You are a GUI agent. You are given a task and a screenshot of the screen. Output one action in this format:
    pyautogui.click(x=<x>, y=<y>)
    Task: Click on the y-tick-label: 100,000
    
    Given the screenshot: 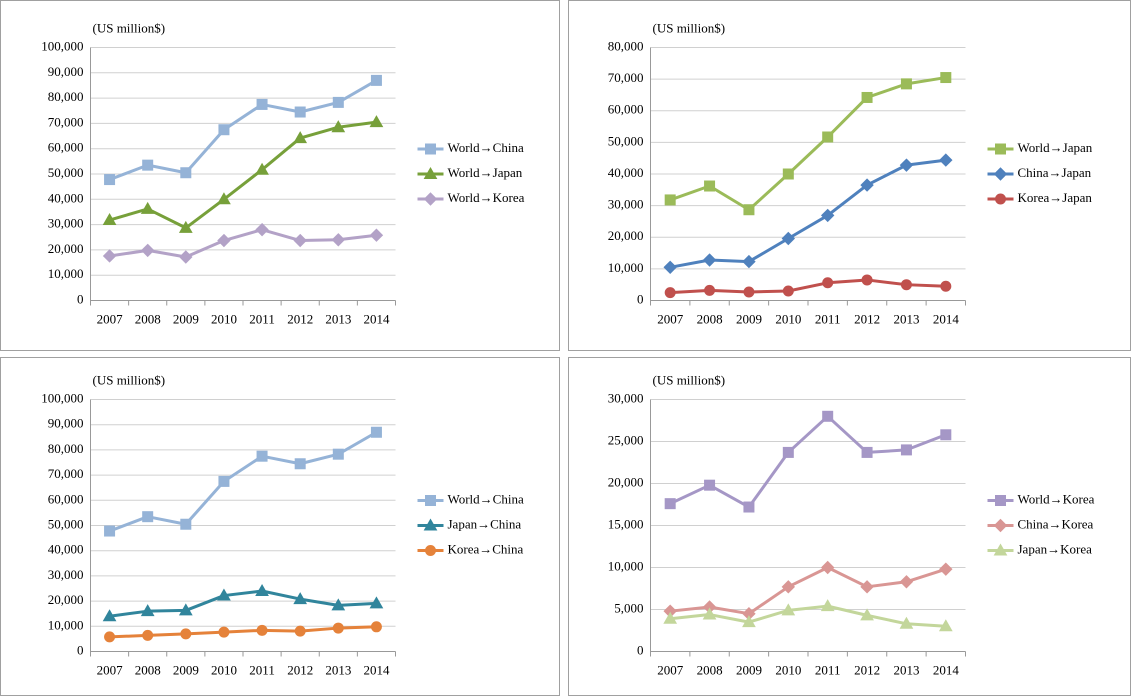 What is the action you would take?
    pyautogui.click(x=62, y=45)
    